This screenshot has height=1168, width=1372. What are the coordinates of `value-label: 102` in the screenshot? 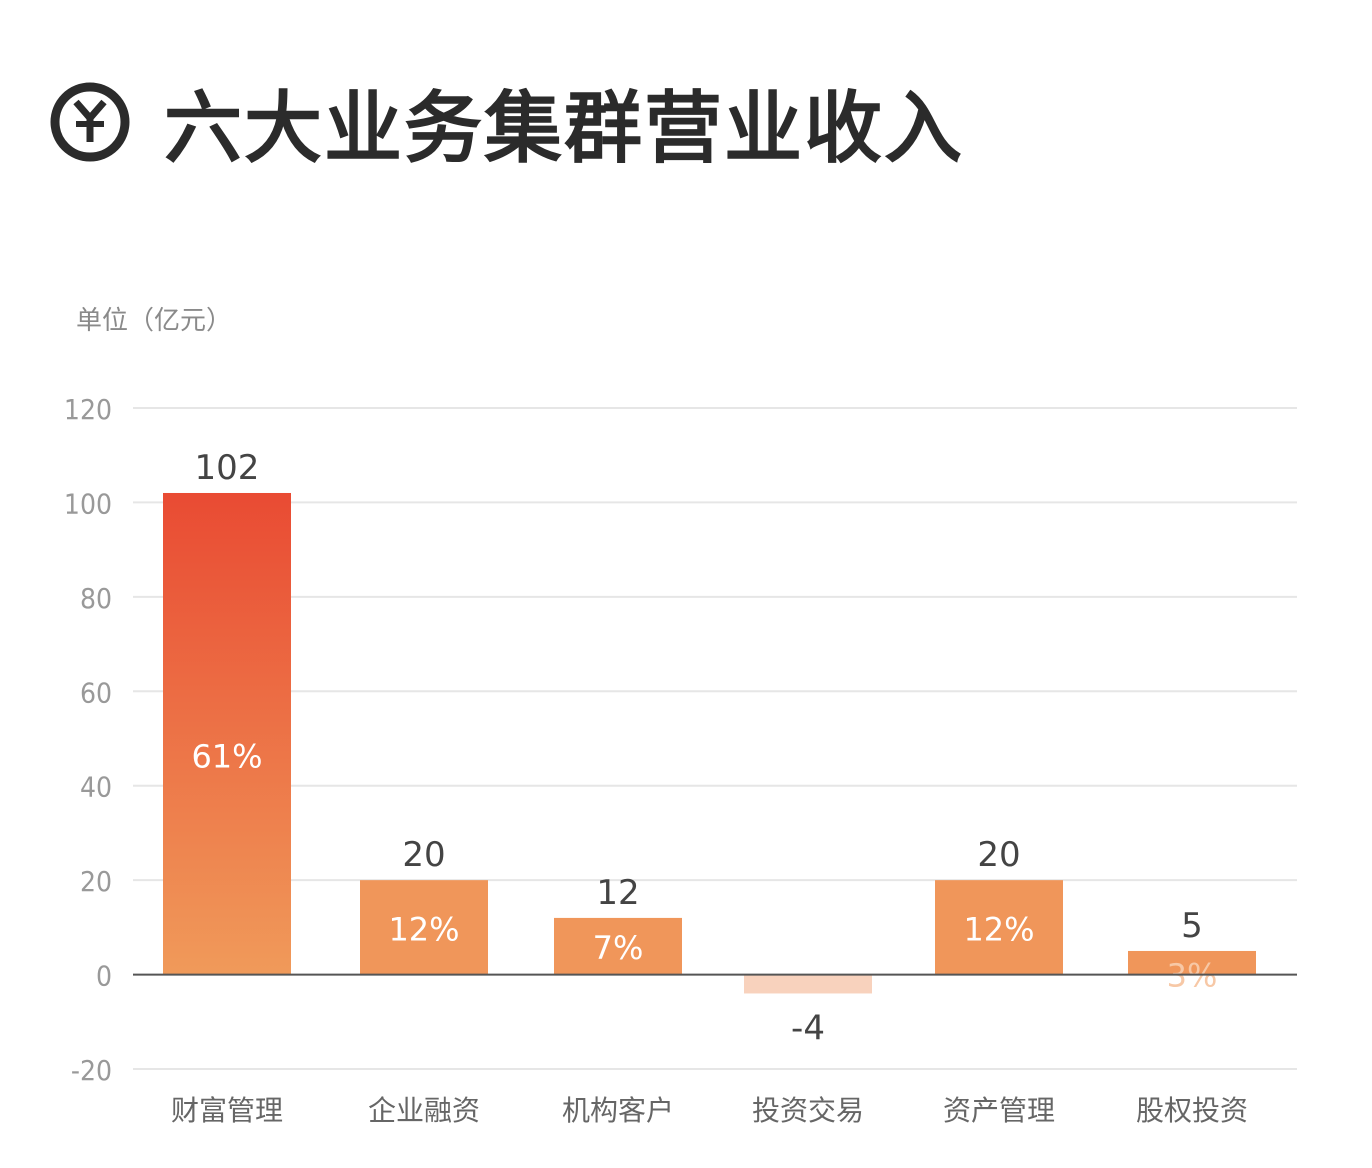 It's located at (227, 468).